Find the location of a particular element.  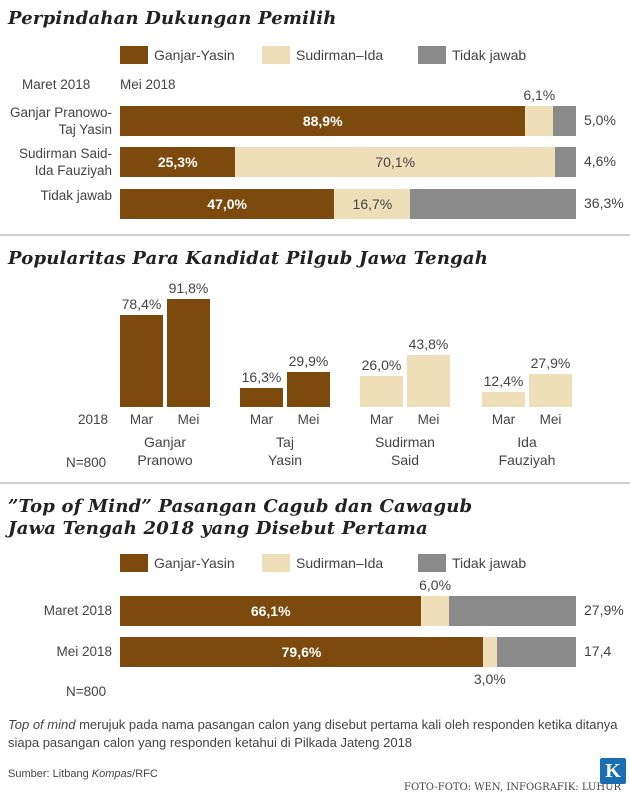

group-name: Yasin is located at coordinates (285, 460).